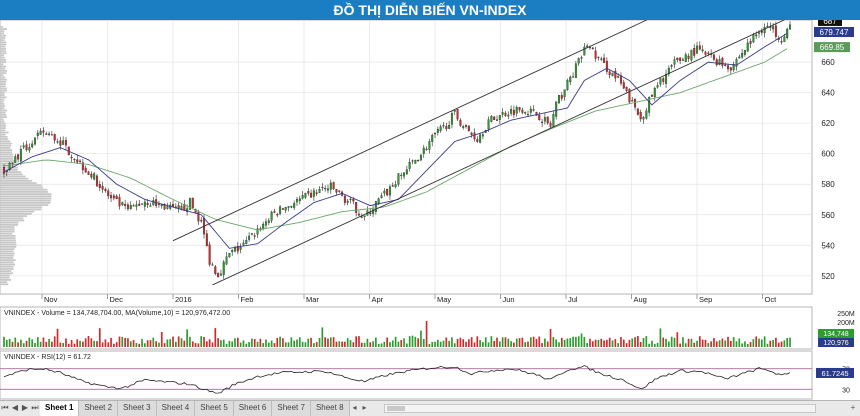  What do you see at coordinates (828, 154) in the screenshot?
I see `price-tick-label: 600` at bounding box center [828, 154].